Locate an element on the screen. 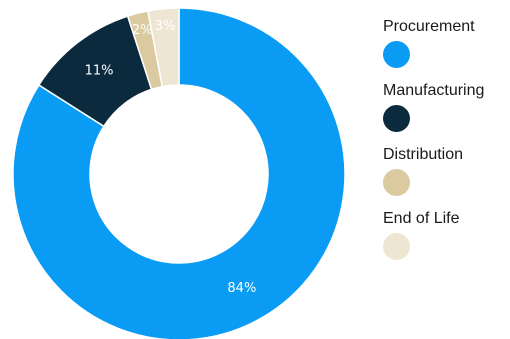 The width and height of the screenshot is (510, 339). data-label-procurement: 84% is located at coordinates (241, 288).